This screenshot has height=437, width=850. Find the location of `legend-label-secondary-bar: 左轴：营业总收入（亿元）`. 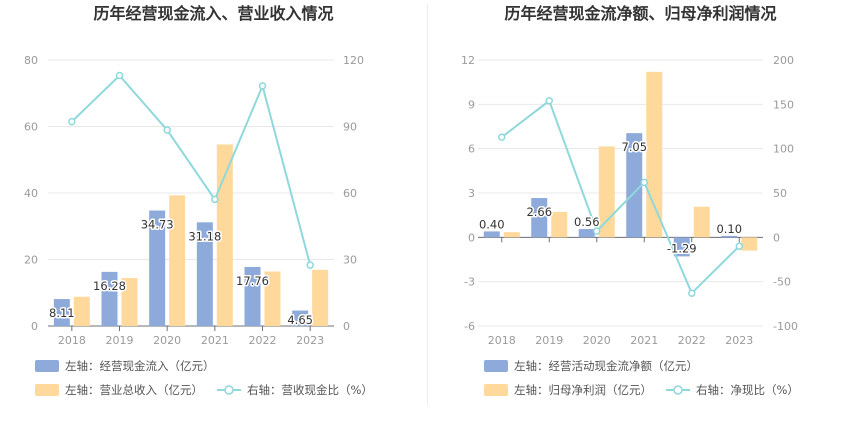

legend-label-secondary-bar: 左轴：营业总收入（亿元） is located at coordinates (134, 390).